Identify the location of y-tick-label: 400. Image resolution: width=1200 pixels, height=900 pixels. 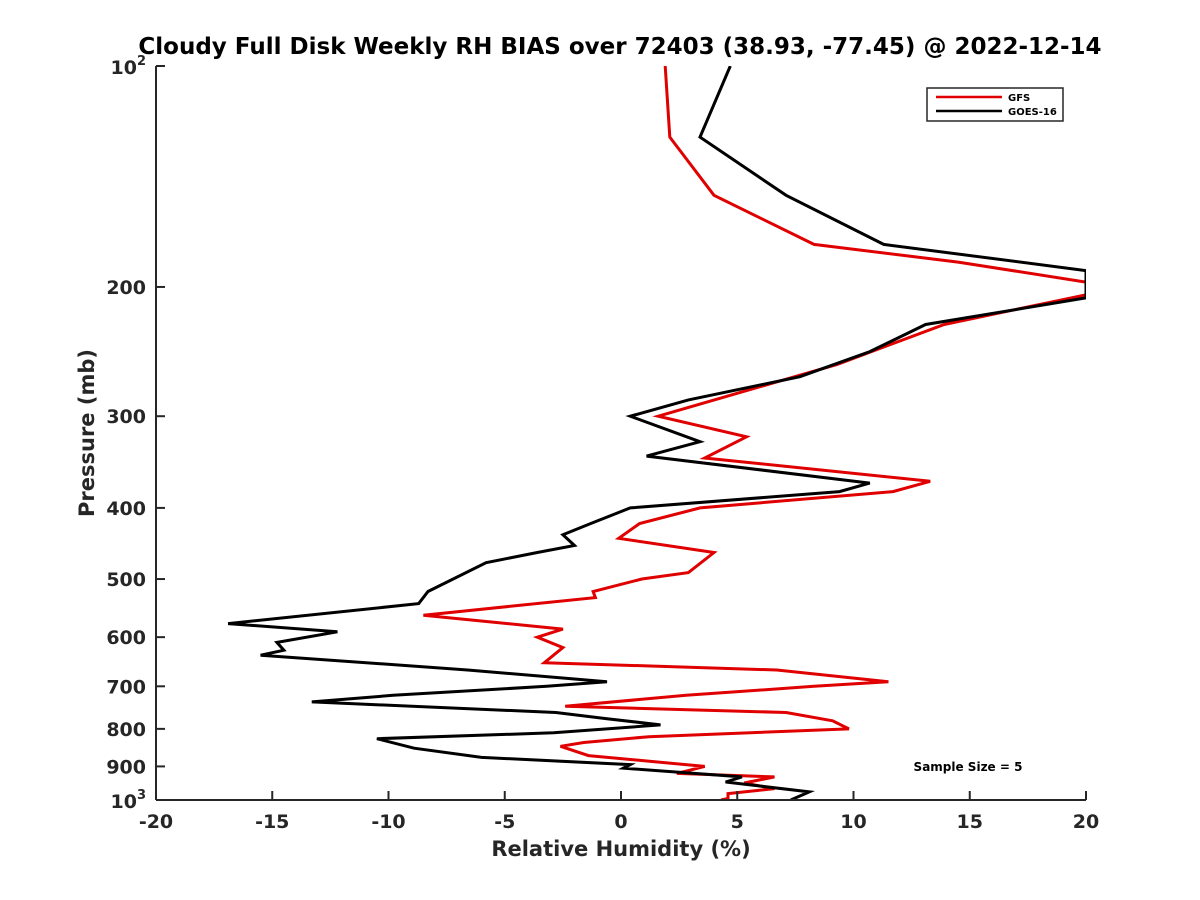
(126, 509).